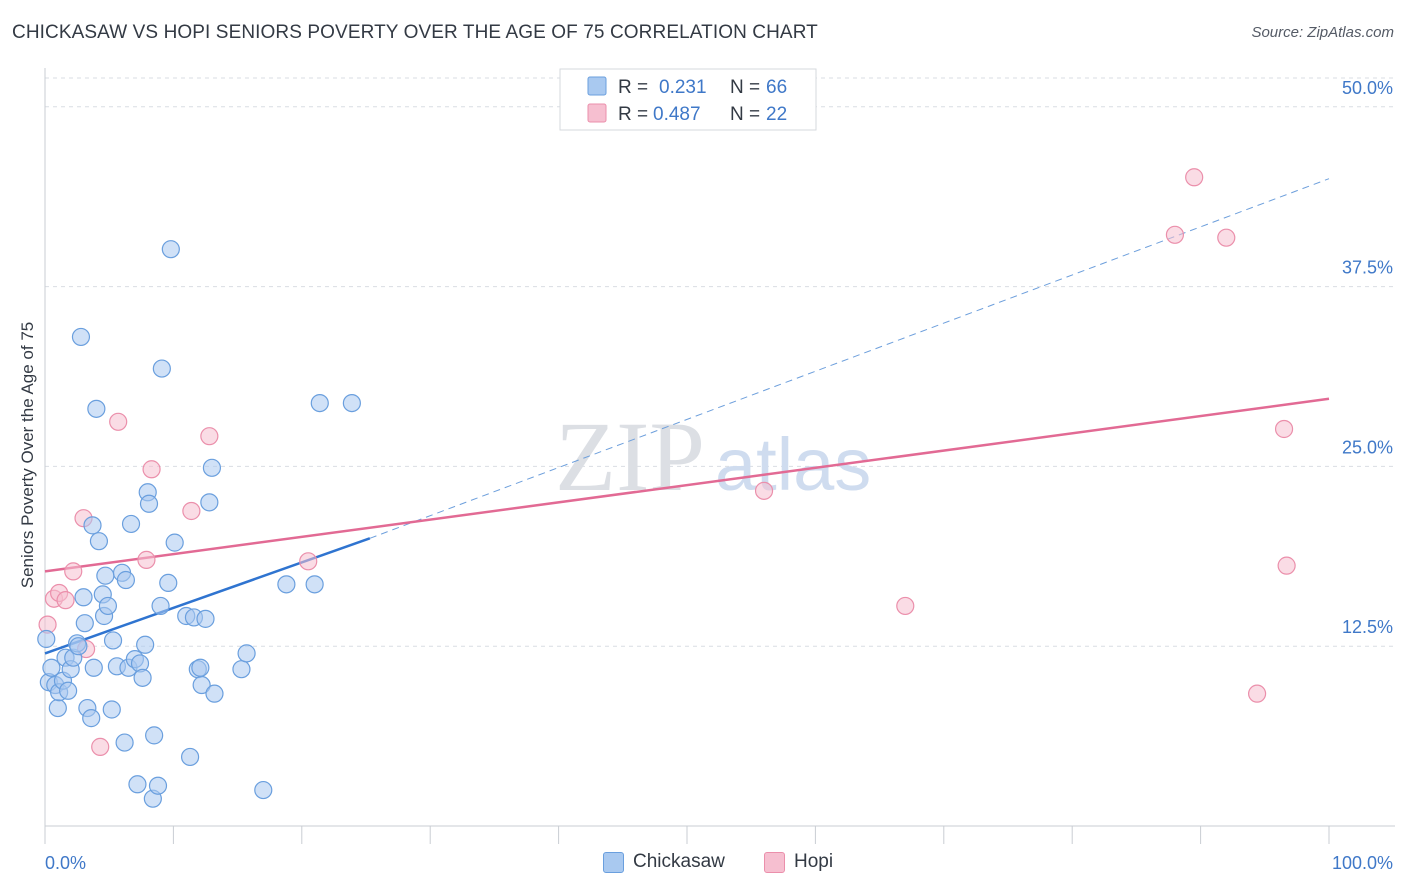 The width and height of the screenshot is (1406, 892). What do you see at coordinates (679, 861) in the screenshot?
I see `legend-label-chickasaw: Chickasaw` at bounding box center [679, 861].